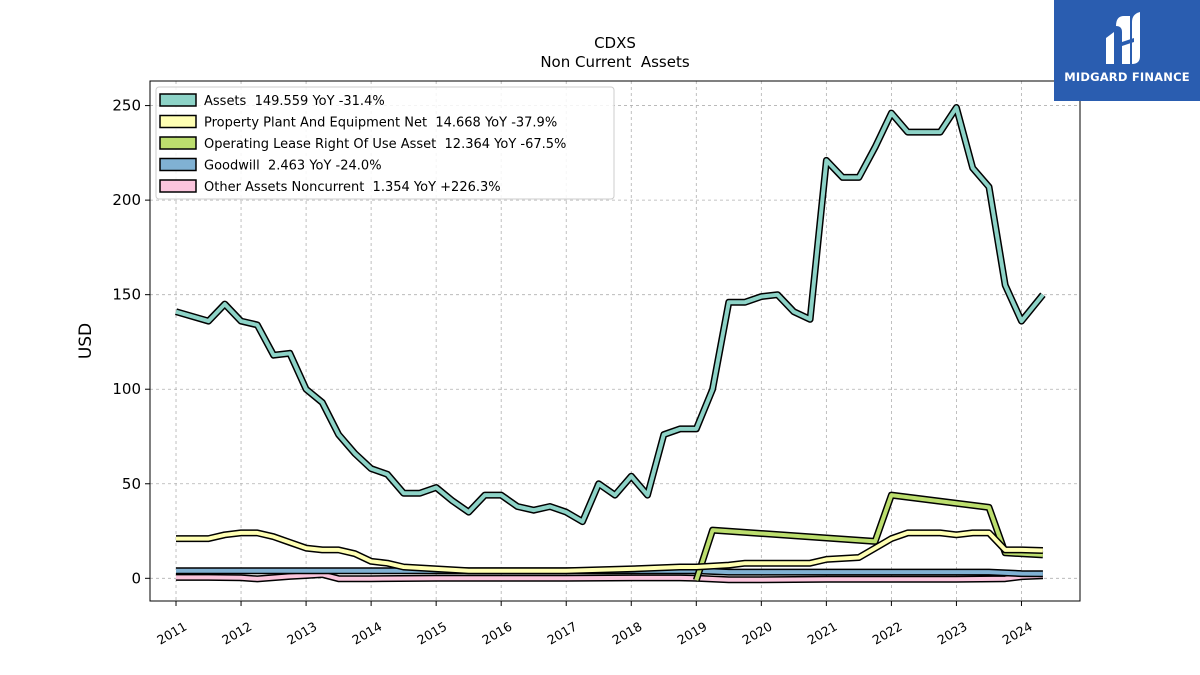 The width and height of the screenshot is (1200, 675). I want to click on legend-label: Goodwill 2.463 YoY -24.0%, so click(293, 166).